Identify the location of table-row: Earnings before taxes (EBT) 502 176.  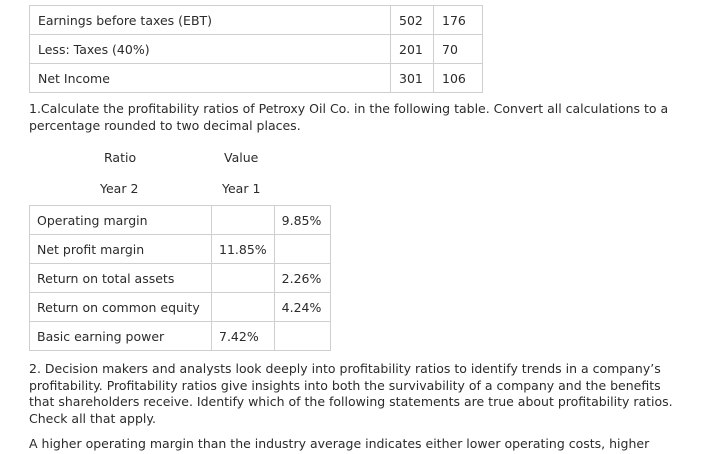
(256, 20).